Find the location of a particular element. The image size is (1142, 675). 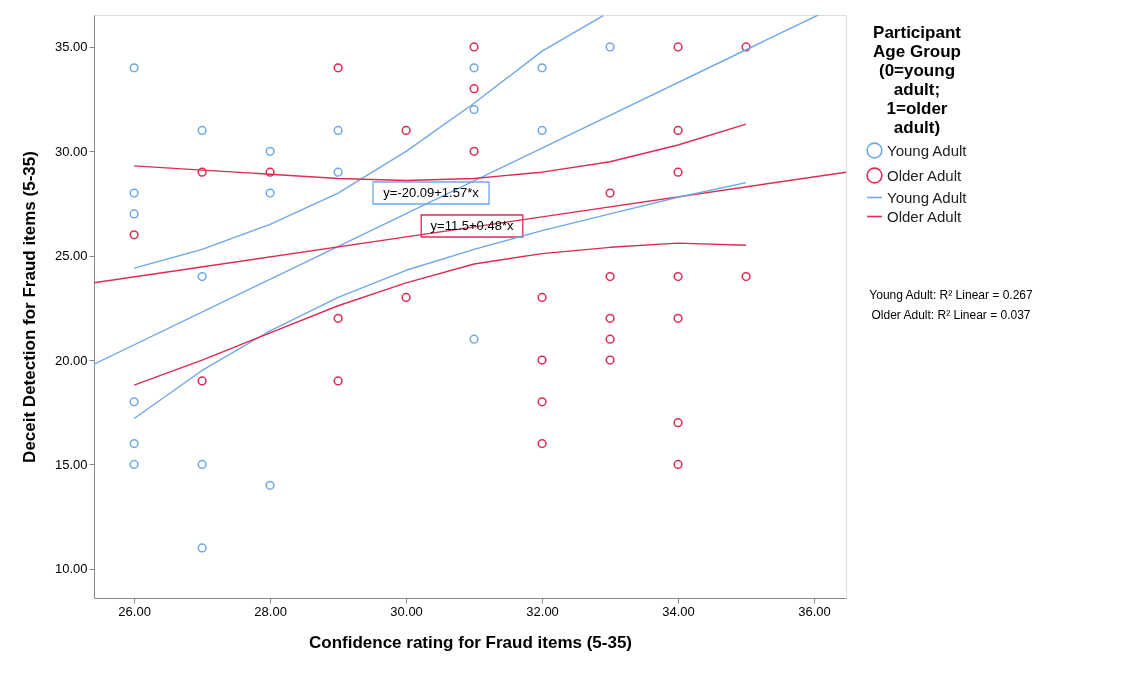

y-tick-label: 25.00 is located at coordinates (71, 256).